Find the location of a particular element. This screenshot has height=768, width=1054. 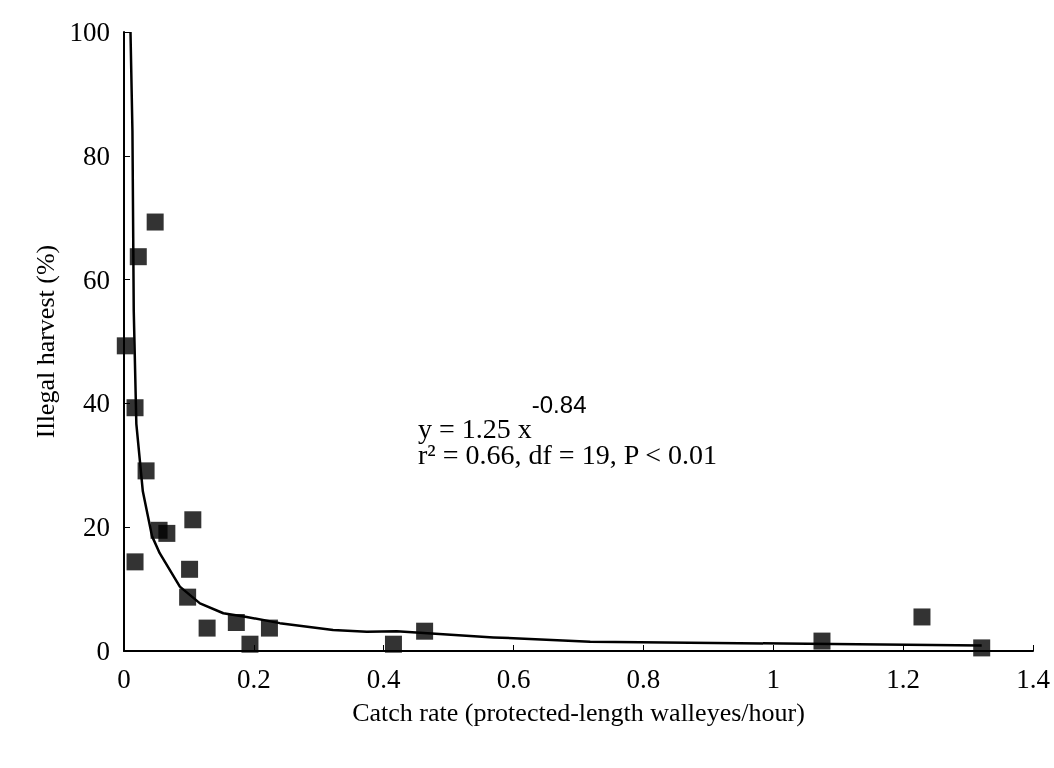

x-tick-label: 0.8 is located at coordinates (643, 678).